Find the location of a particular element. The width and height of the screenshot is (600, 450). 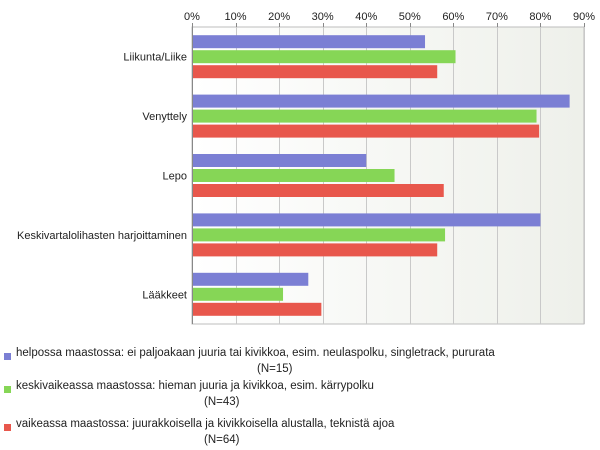

tick-label: 90% is located at coordinates (584, 17).